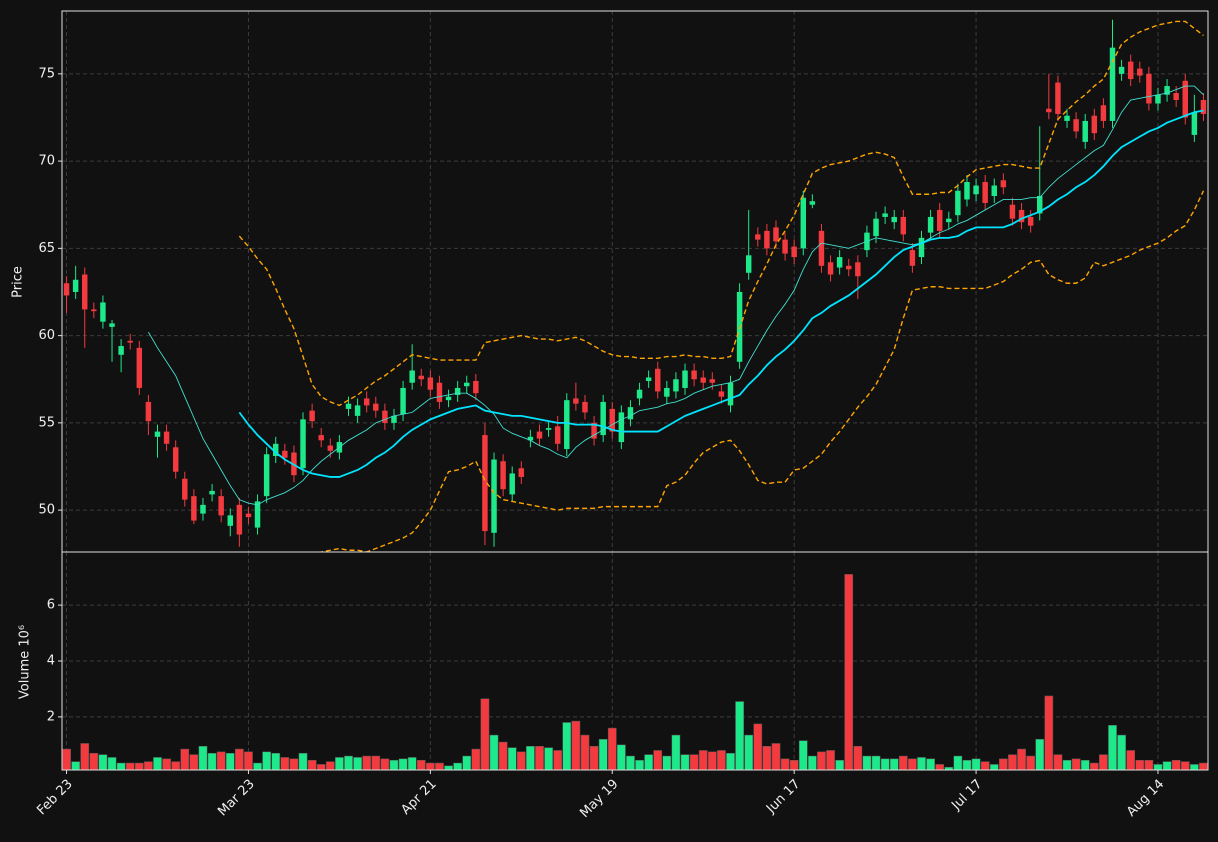  Describe the element at coordinates (51, 716) in the screenshot. I see `volume-tick-label: 2` at that location.